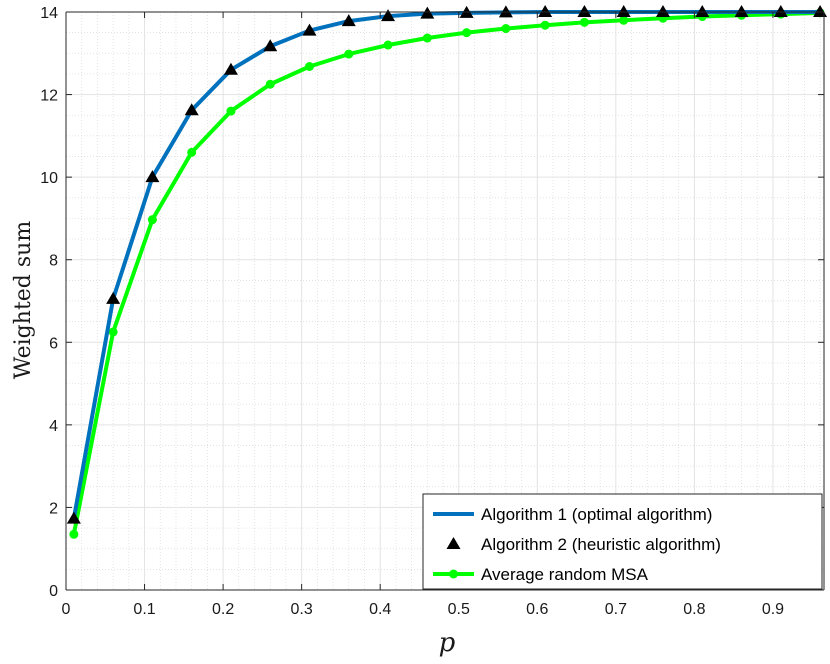 The height and width of the screenshot is (664, 830). I want to click on y-tick-label: 10, so click(49, 178).